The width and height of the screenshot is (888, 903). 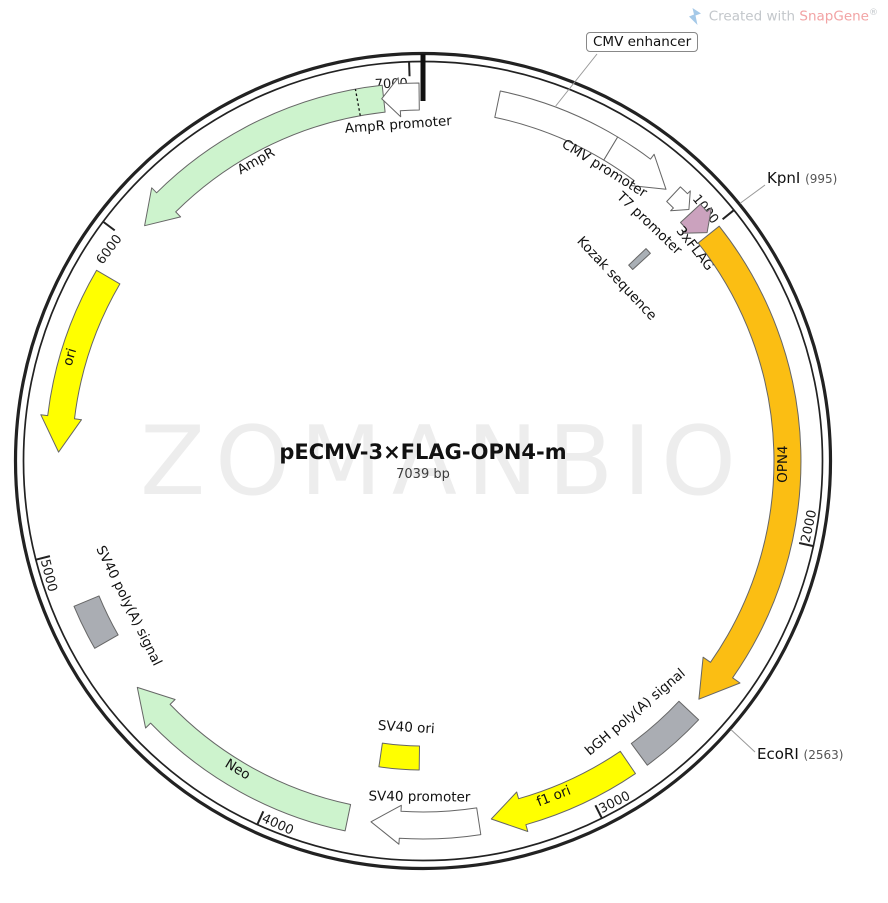 What do you see at coordinates (642, 42) in the screenshot?
I see `cmv-enhancer-label: CMV enhancer` at bounding box center [642, 42].